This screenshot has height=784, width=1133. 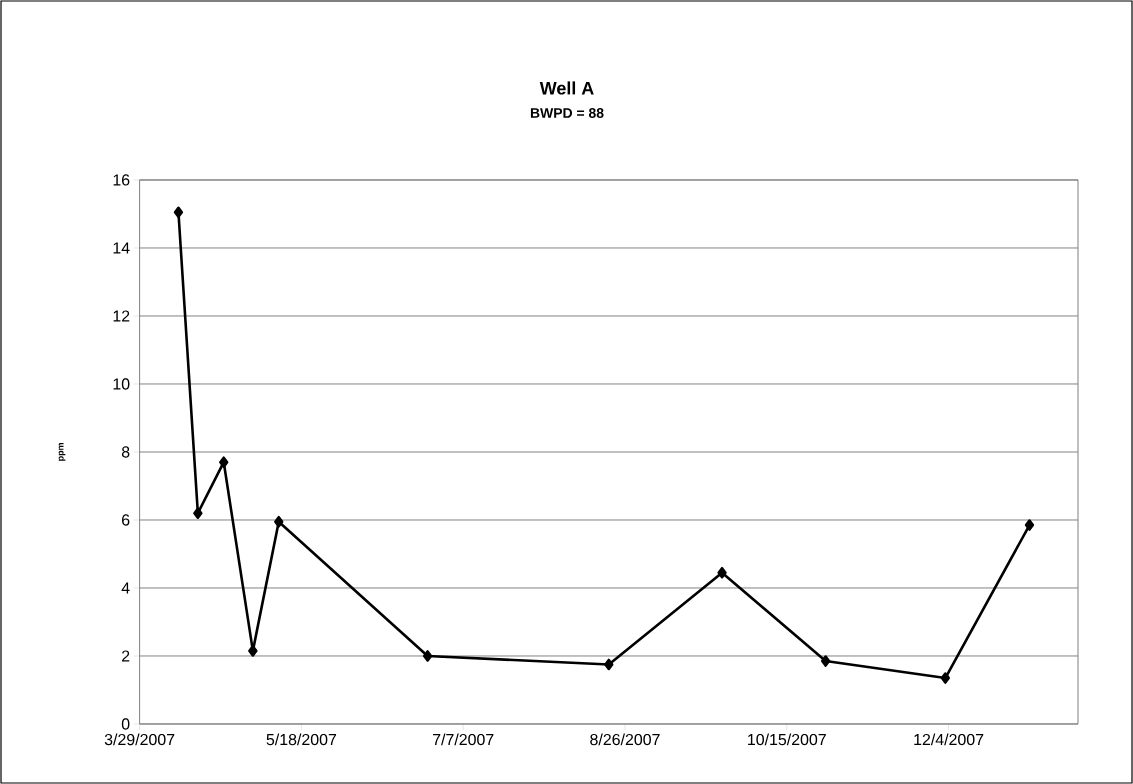 I want to click on y-tick-label: 16, so click(x=121, y=180).